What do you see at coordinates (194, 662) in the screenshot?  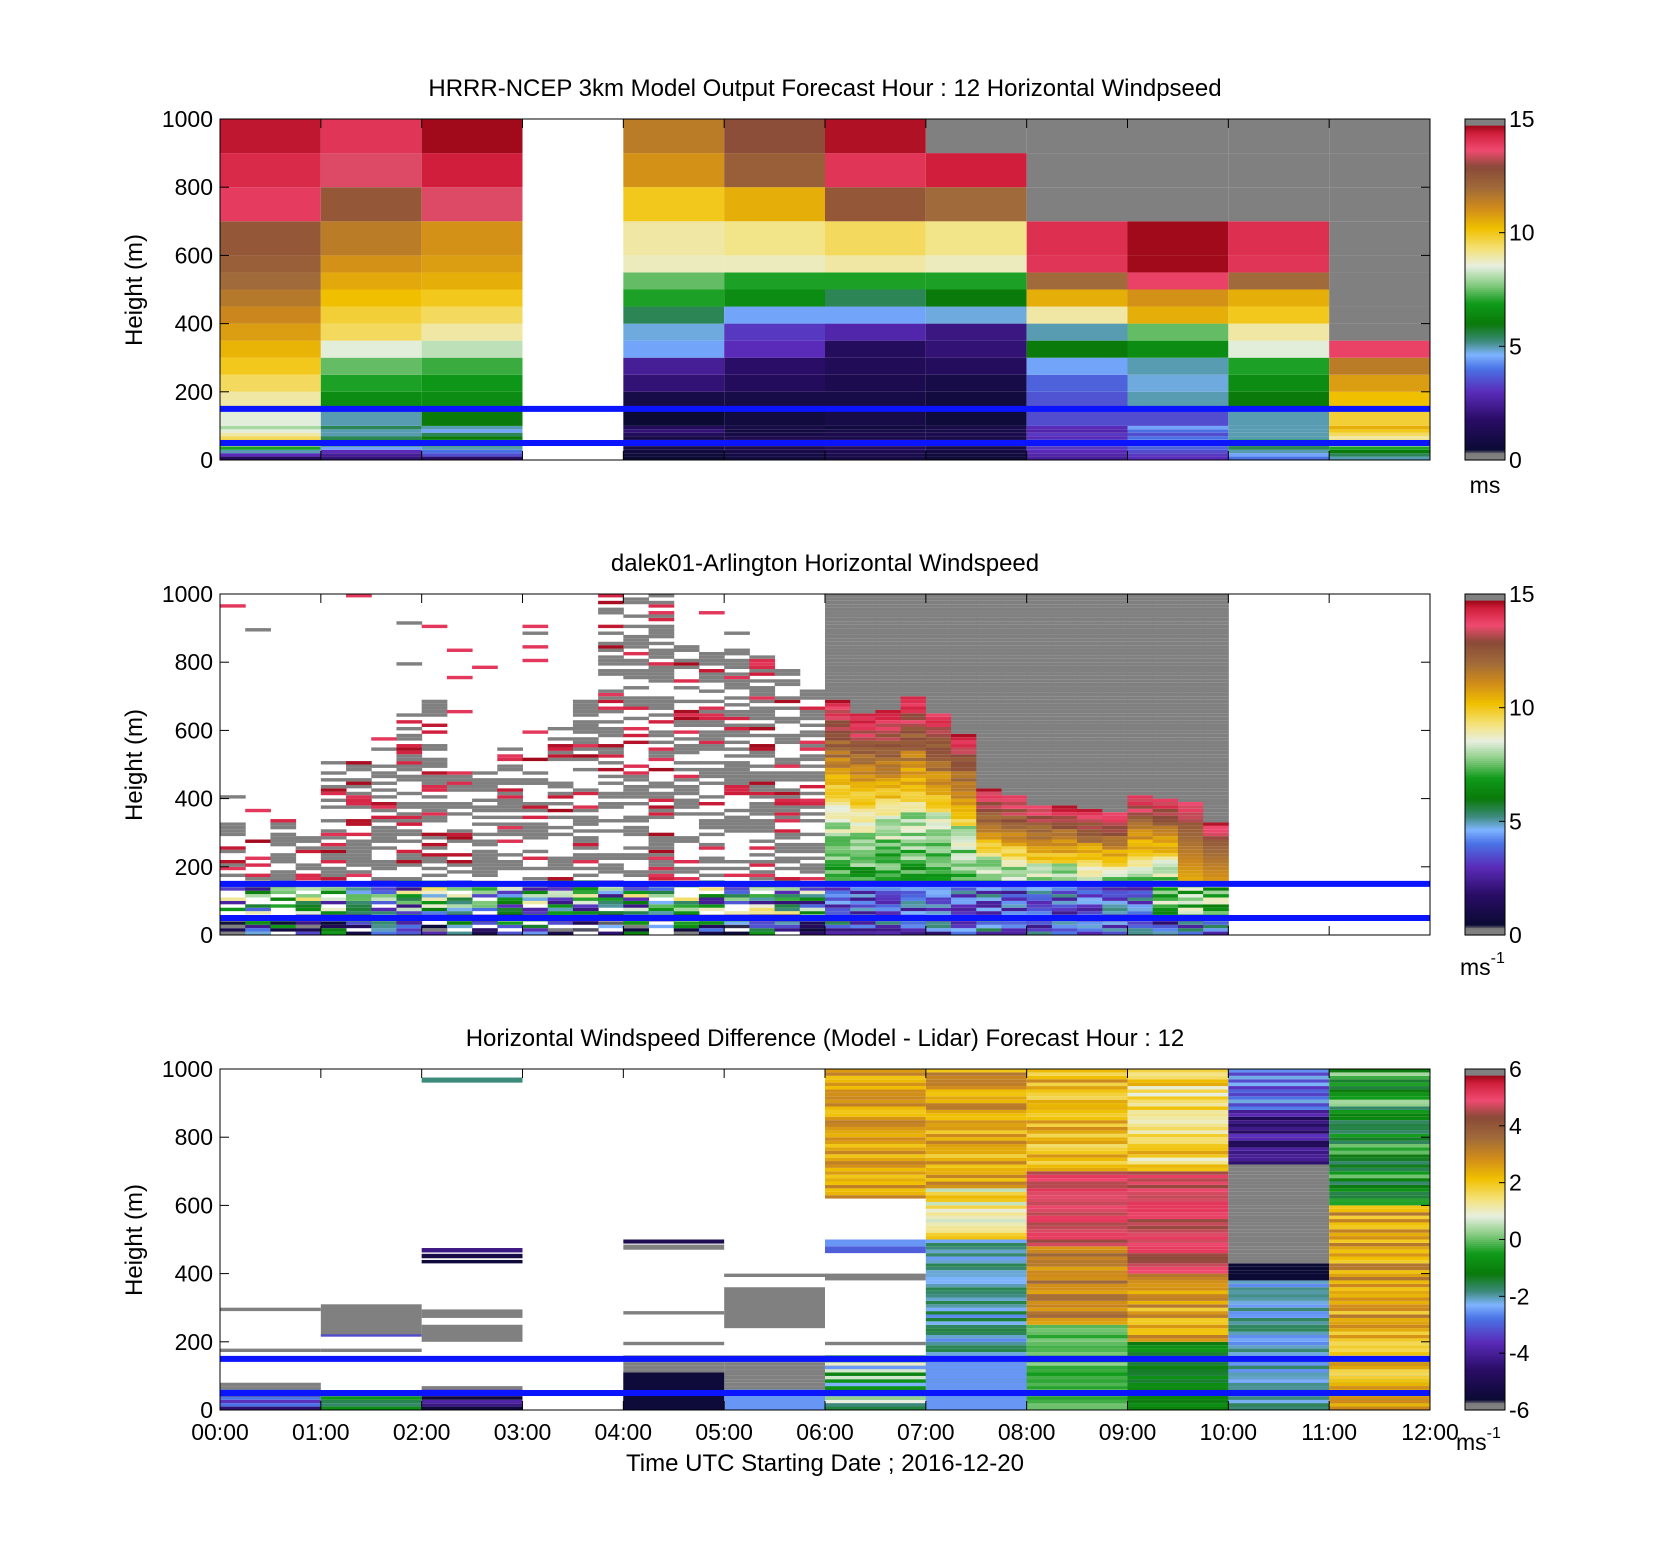 I see `y-tick-label: 800` at bounding box center [194, 662].